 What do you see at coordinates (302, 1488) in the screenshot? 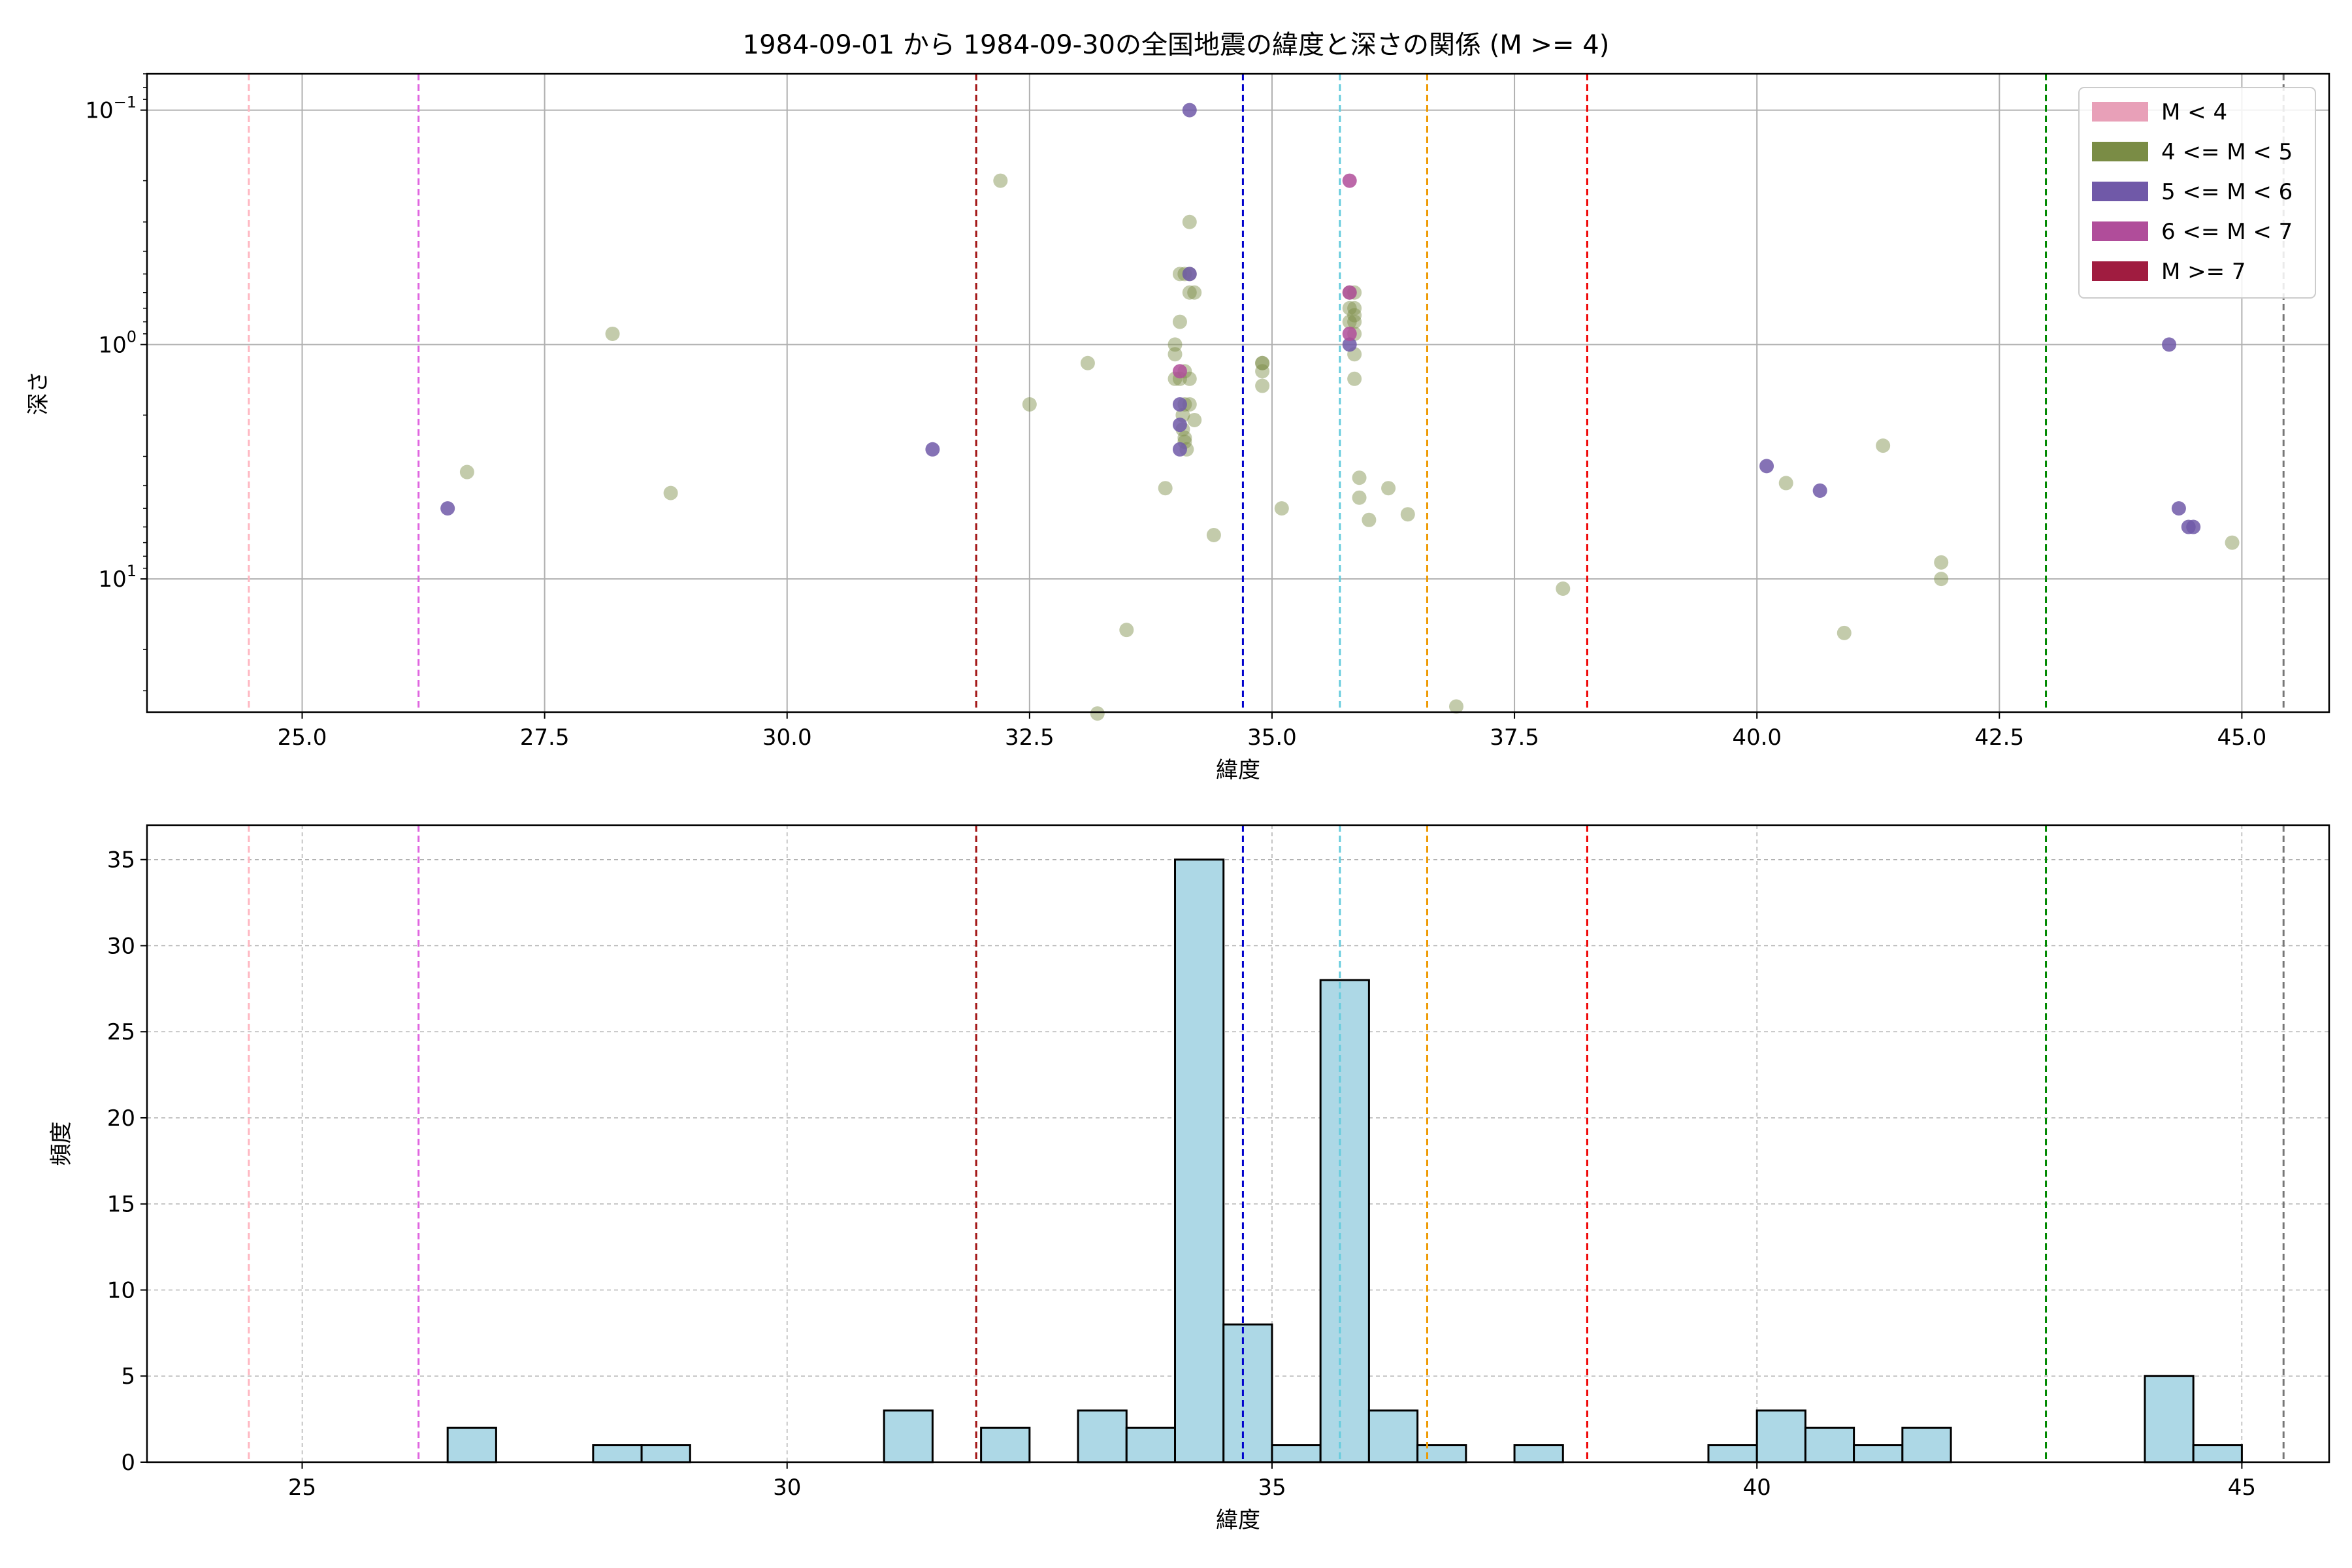
I see `histogram-x-tick-label: 25` at bounding box center [302, 1488].